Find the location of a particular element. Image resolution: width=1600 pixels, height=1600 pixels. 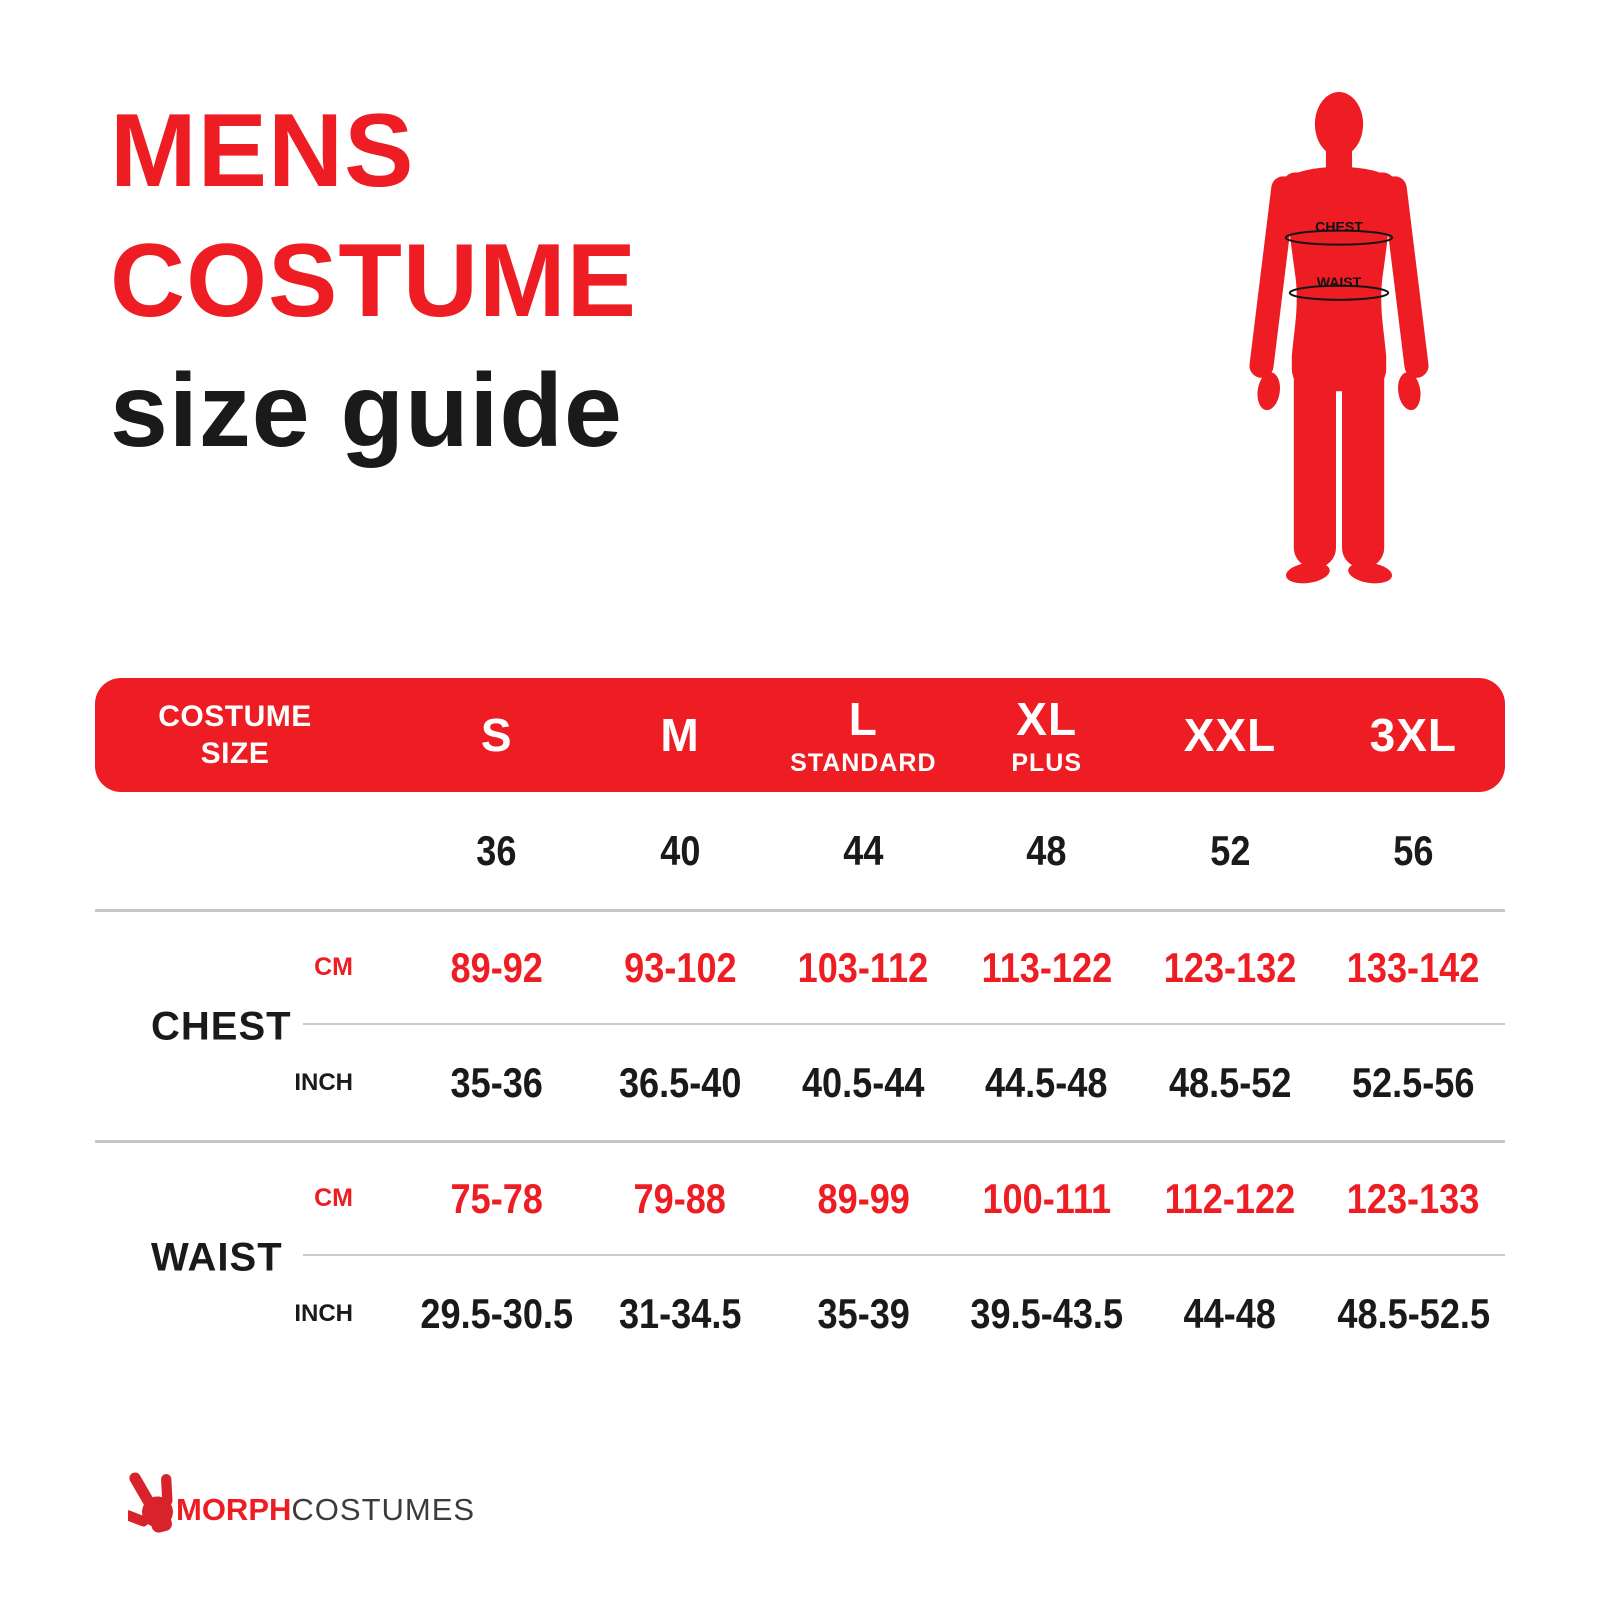

numeric-size-cell: 40 is located at coordinates (680, 850).